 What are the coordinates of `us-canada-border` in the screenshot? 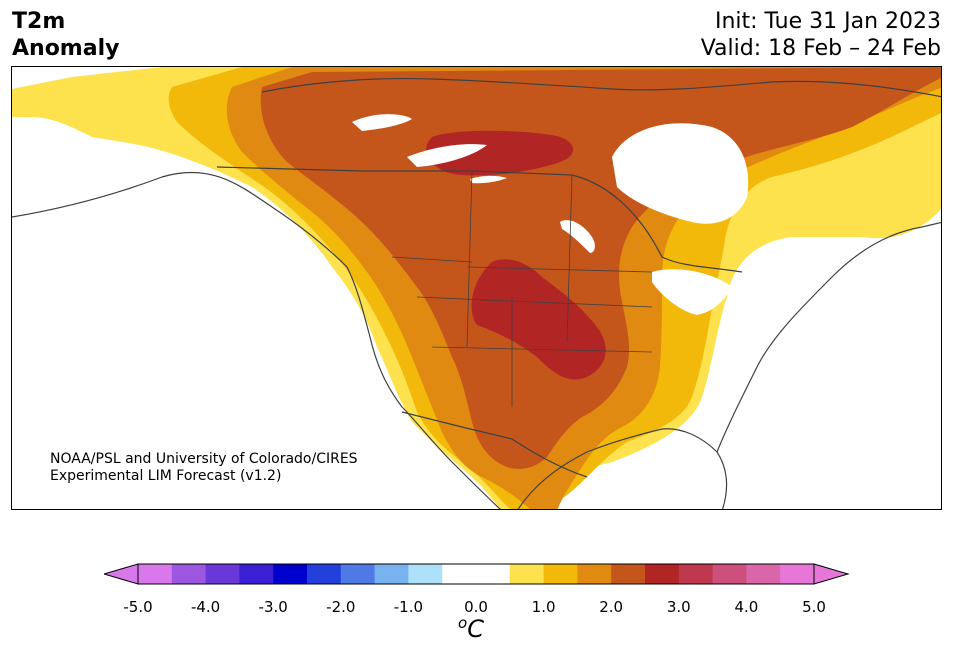 It's located at (479, 219).